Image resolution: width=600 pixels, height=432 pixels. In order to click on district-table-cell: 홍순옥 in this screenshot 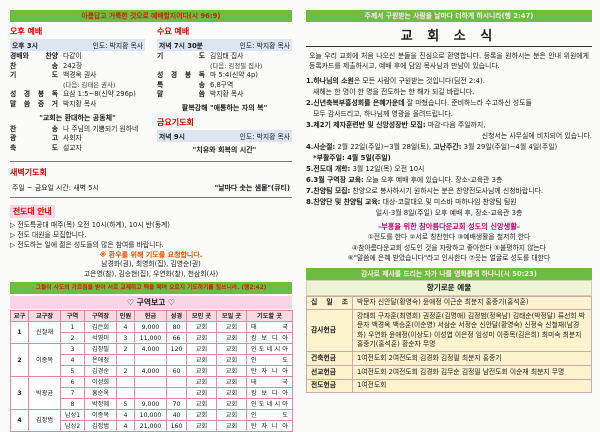, I will do `click(100, 393)`.